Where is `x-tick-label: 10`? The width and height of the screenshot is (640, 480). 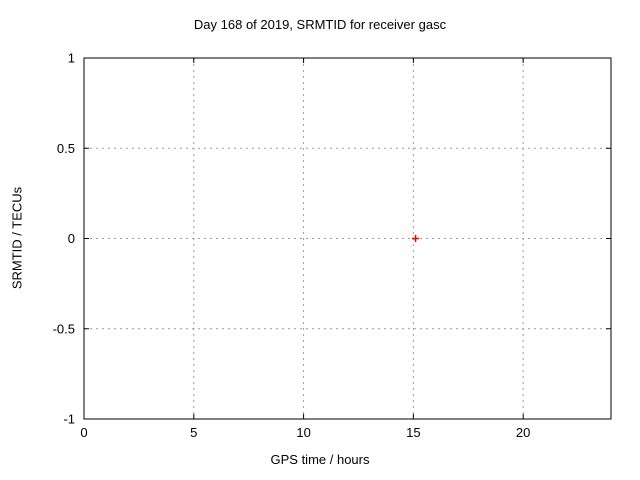 x-tick-label: 10 is located at coordinates (303, 432).